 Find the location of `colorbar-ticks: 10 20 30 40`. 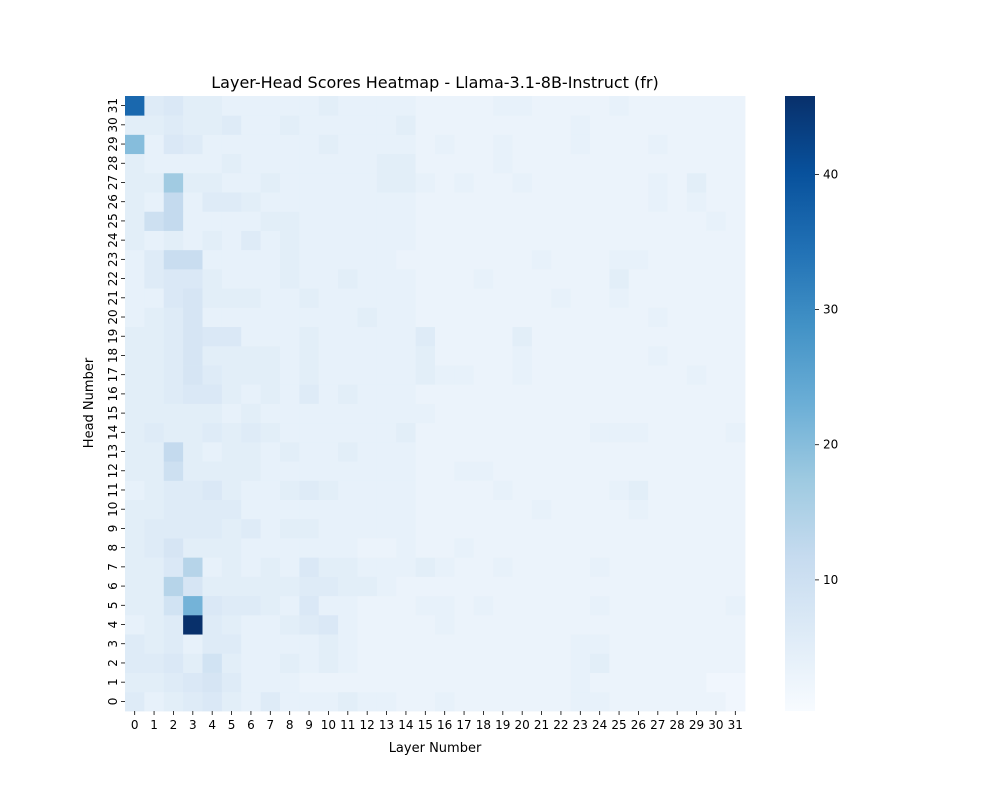

colorbar-ticks: 10 20 30 40 is located at coordinates (826, 377).